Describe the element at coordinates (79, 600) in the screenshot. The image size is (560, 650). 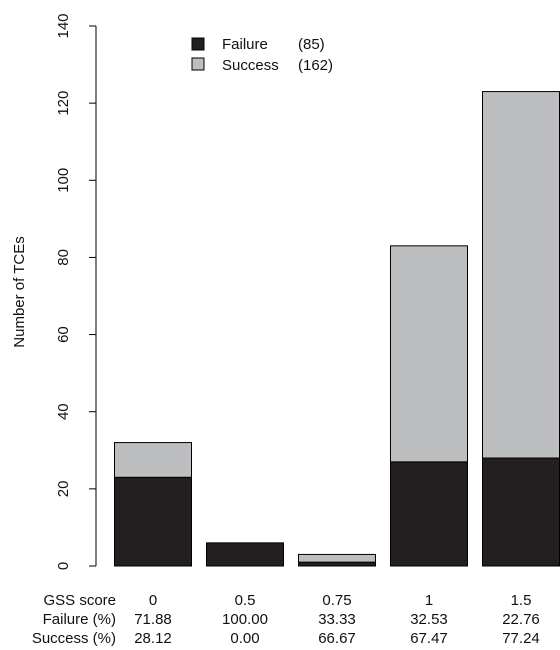
I see `row-label-gss-score: GSS score` at that location.